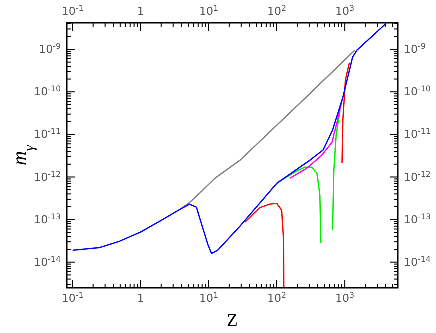 The image size is (436, 333). I want to click on text: 10$^{1}$, so click(208, 11).